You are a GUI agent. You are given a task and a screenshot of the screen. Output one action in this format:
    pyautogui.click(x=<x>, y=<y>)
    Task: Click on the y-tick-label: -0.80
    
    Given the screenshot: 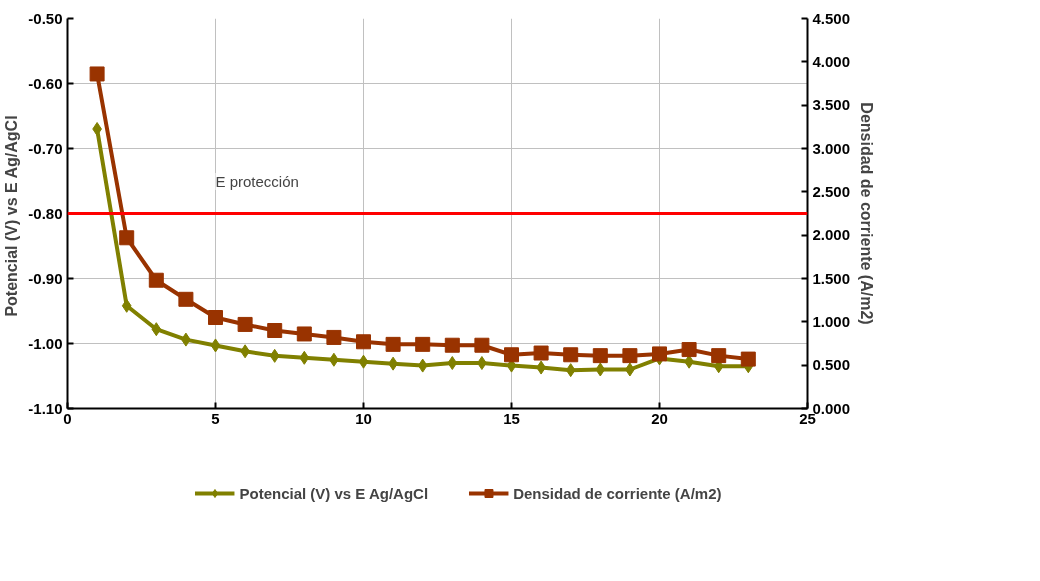 What is the action you would take?
    pyautogui.click(x=45, y=213)
    